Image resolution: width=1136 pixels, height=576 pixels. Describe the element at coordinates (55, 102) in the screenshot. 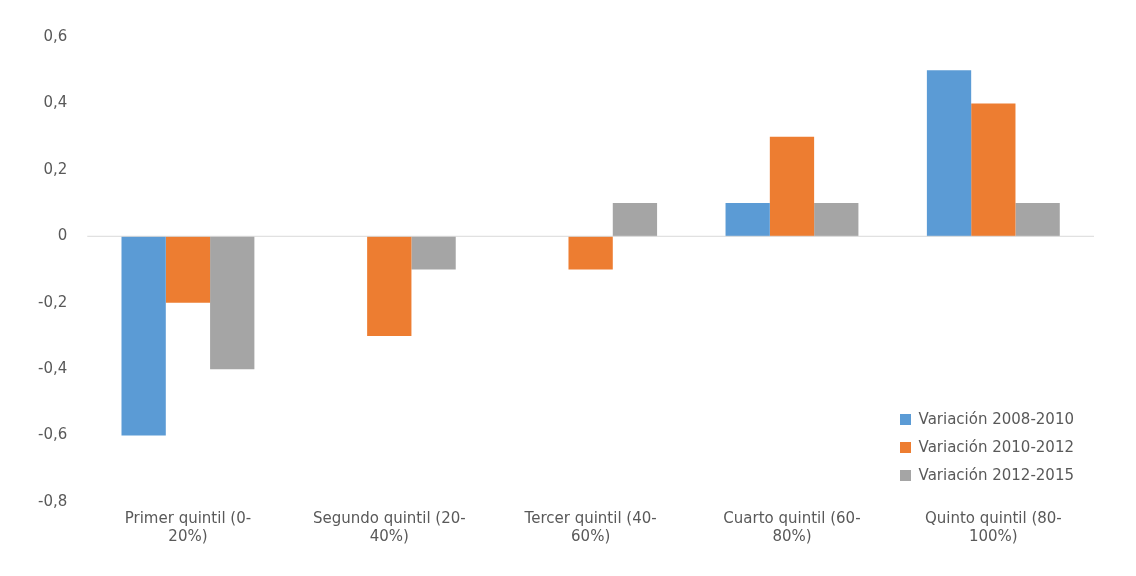

I see `y-tick-label: 0,4` at that location.